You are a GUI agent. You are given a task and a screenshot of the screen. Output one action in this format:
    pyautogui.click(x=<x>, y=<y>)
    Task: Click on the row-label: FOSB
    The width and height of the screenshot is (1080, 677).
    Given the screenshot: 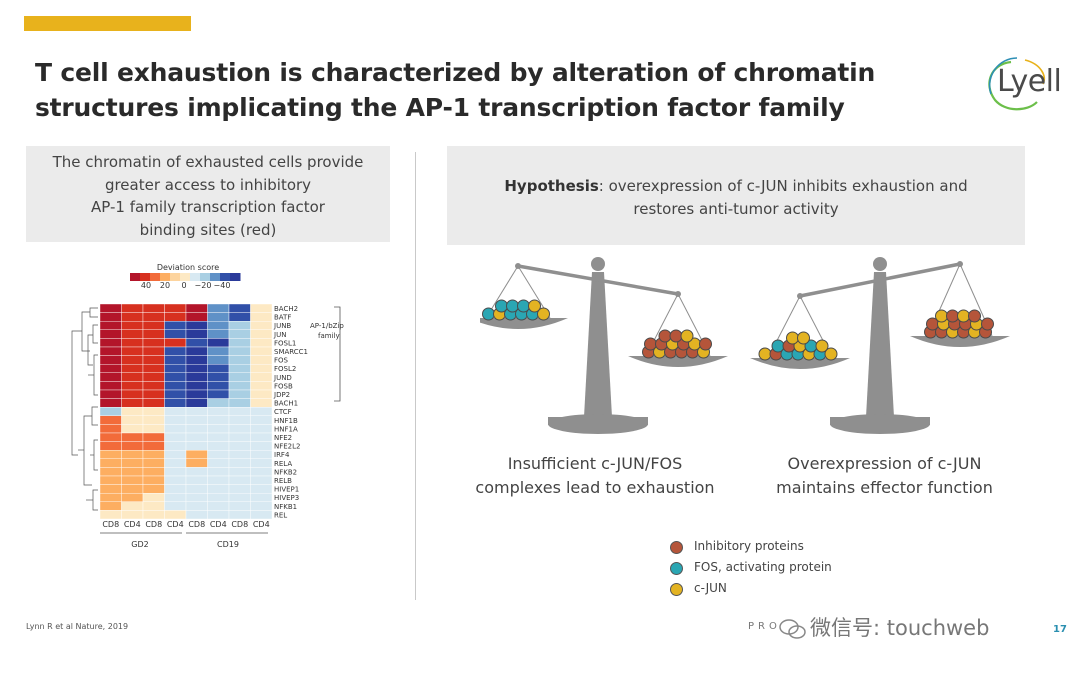 What is the action you would take?
    pyautogui.click(x=283, y=386)
    